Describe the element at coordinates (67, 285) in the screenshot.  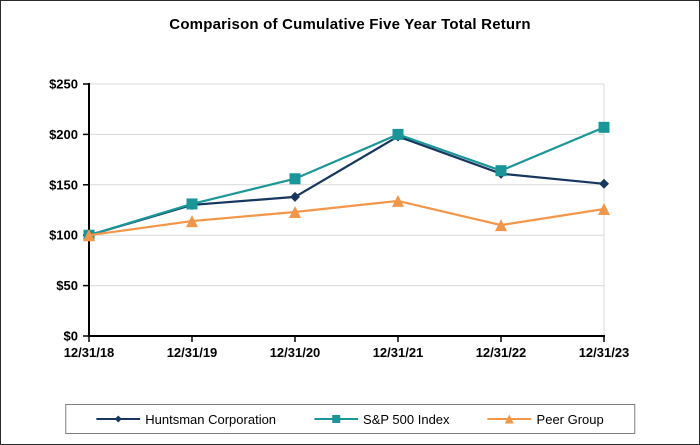
I see `y-axis-tick-label: $50` at that location.